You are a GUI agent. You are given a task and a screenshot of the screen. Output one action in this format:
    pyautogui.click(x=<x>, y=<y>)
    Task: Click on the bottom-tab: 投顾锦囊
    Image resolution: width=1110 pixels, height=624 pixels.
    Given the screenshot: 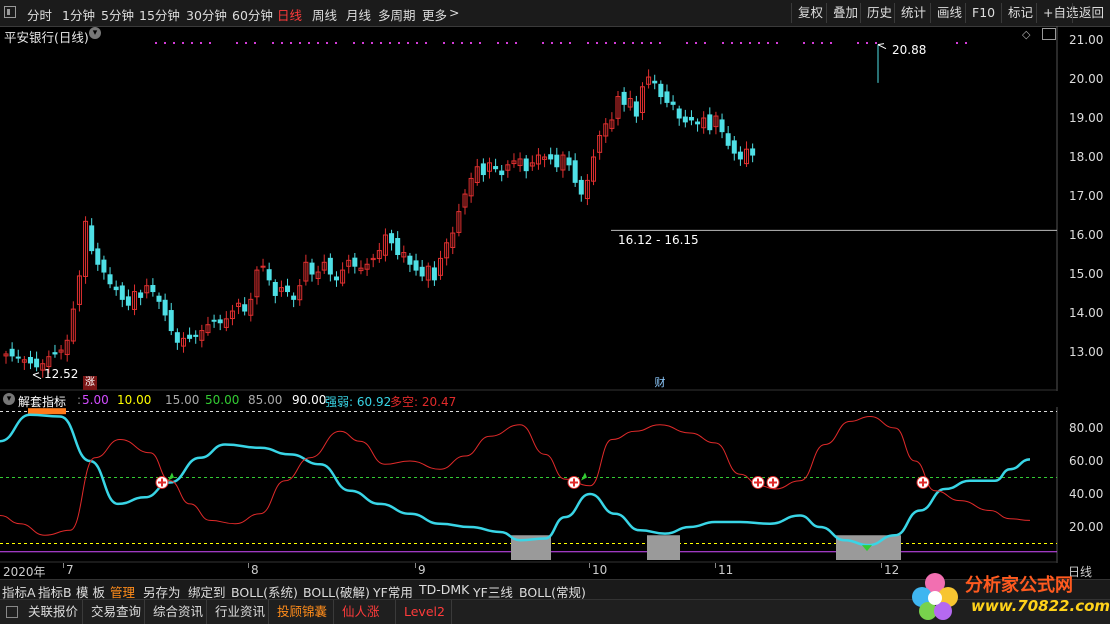 What is the action you would take?
    pyautogui.click(x=301, y=612)
    